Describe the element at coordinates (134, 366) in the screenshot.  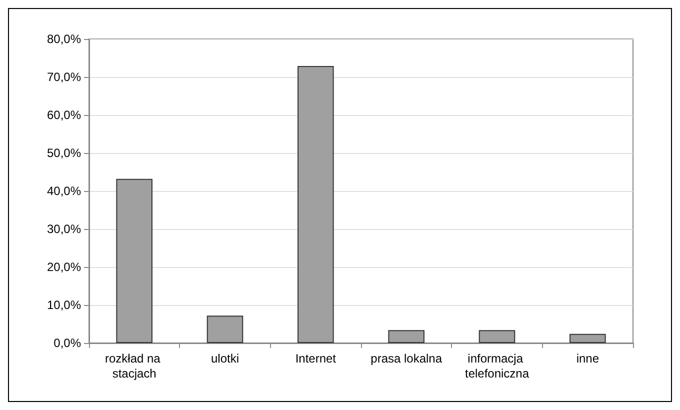
I see `x-tick-label: rozkład na stacjach` at that location.